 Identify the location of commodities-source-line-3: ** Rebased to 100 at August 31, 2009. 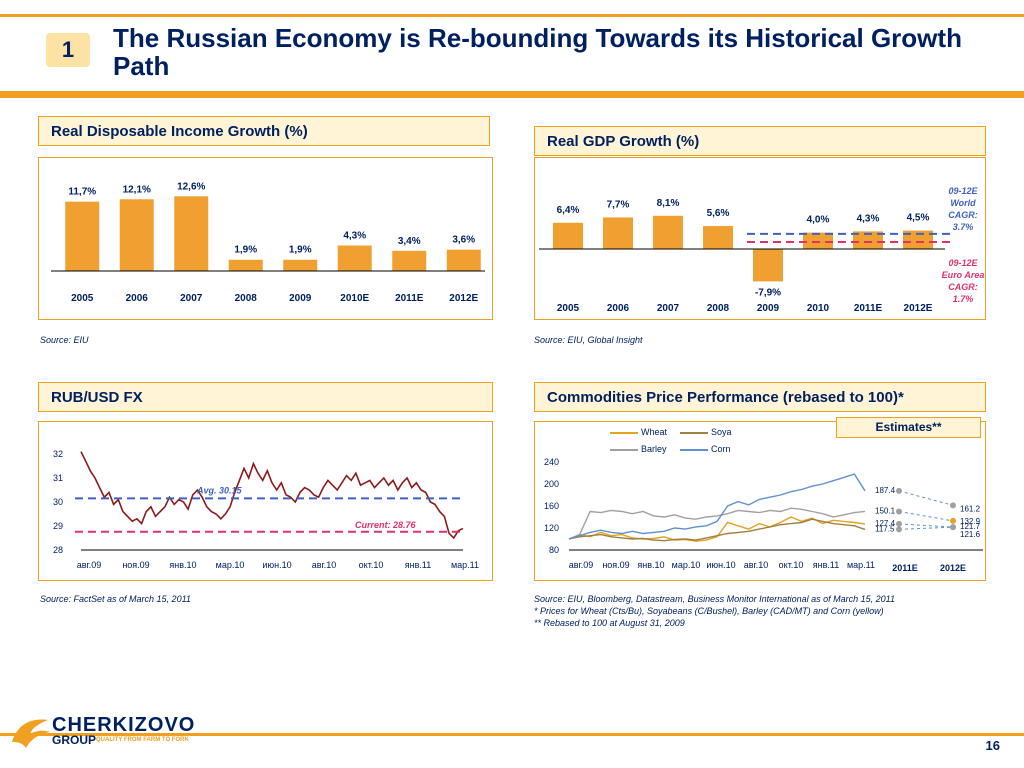
(609, 623).